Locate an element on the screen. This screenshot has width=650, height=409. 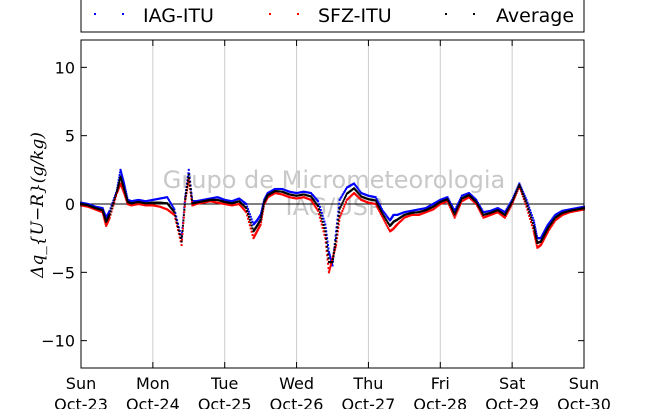
legend: IAG-ITU SFZ-ITU Average is located at coordinates (332, 16).